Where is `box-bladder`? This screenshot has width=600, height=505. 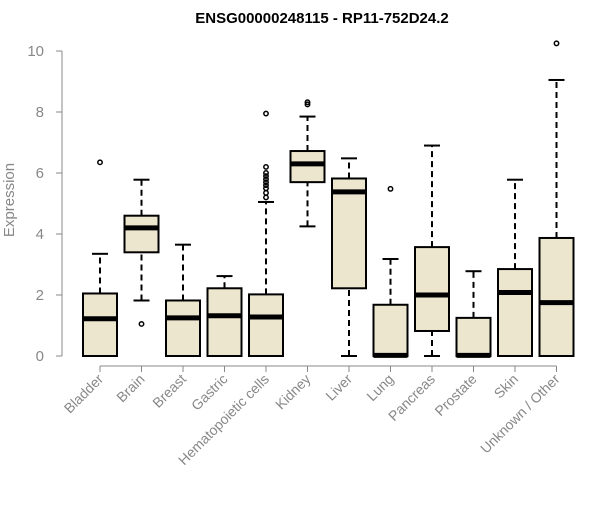
box-bladder is located at coordinates (100, 258).